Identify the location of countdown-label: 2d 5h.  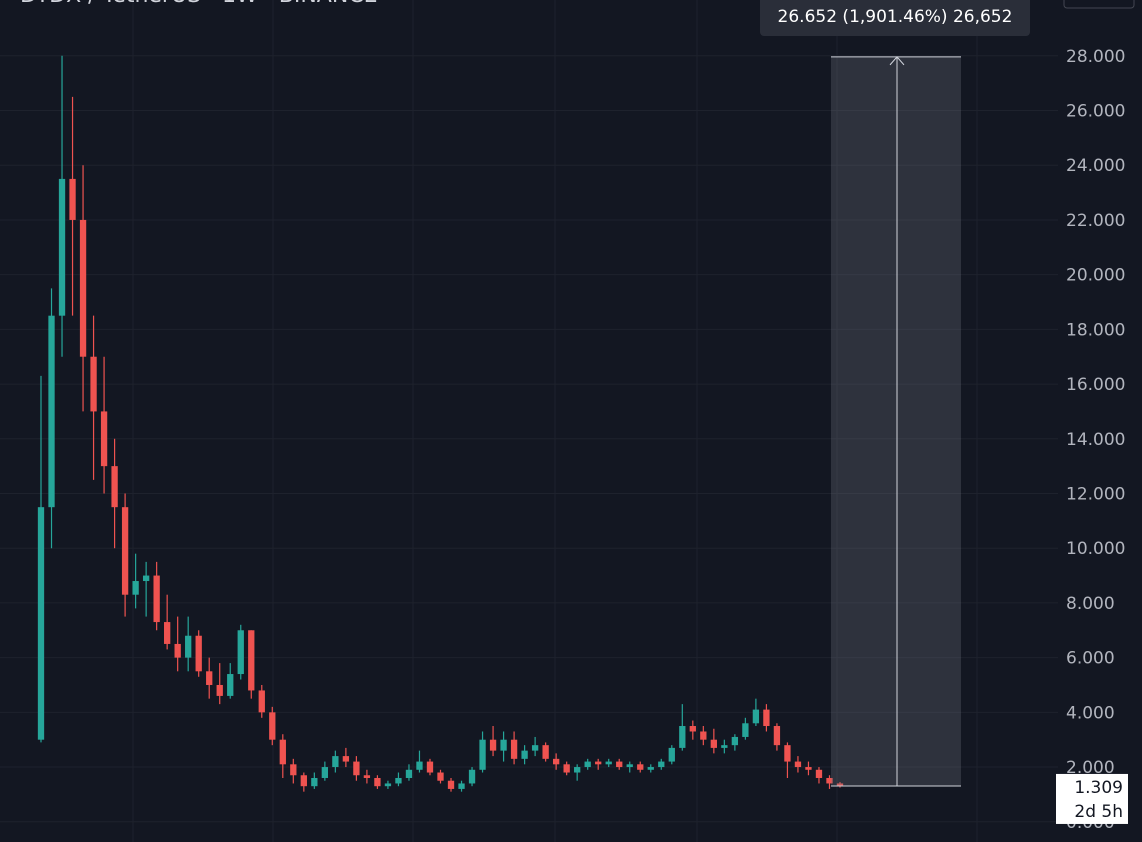
(1098, 812).